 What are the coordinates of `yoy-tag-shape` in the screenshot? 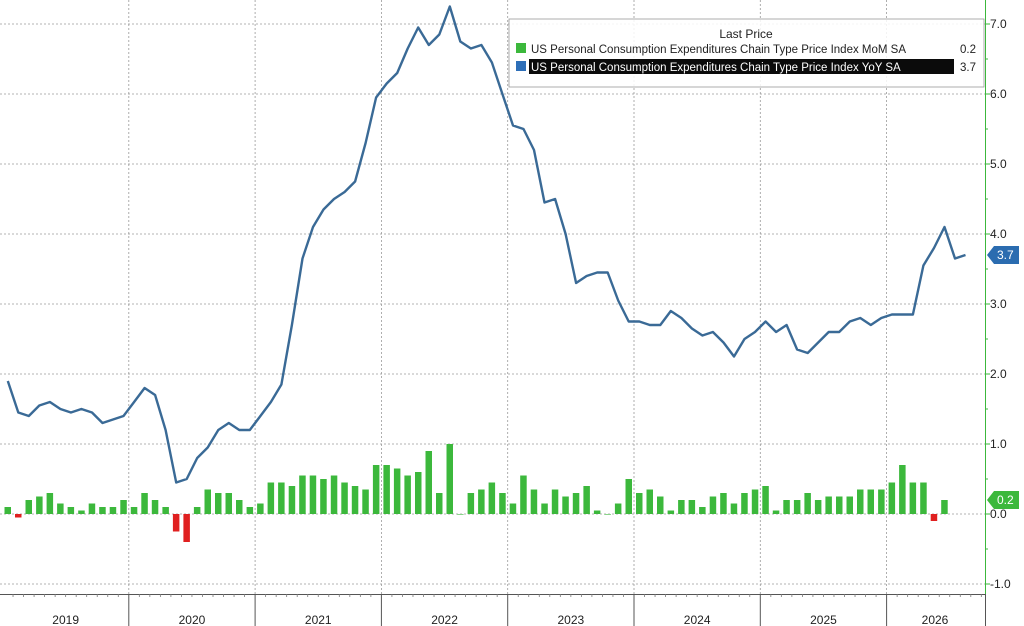 It's located at (1003, 255).